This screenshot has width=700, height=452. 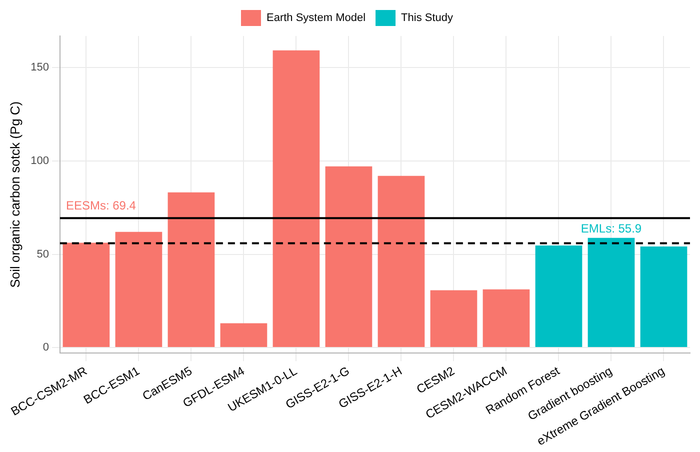 I want to click on y-tick-label: 0, so click(x=45, y=348).